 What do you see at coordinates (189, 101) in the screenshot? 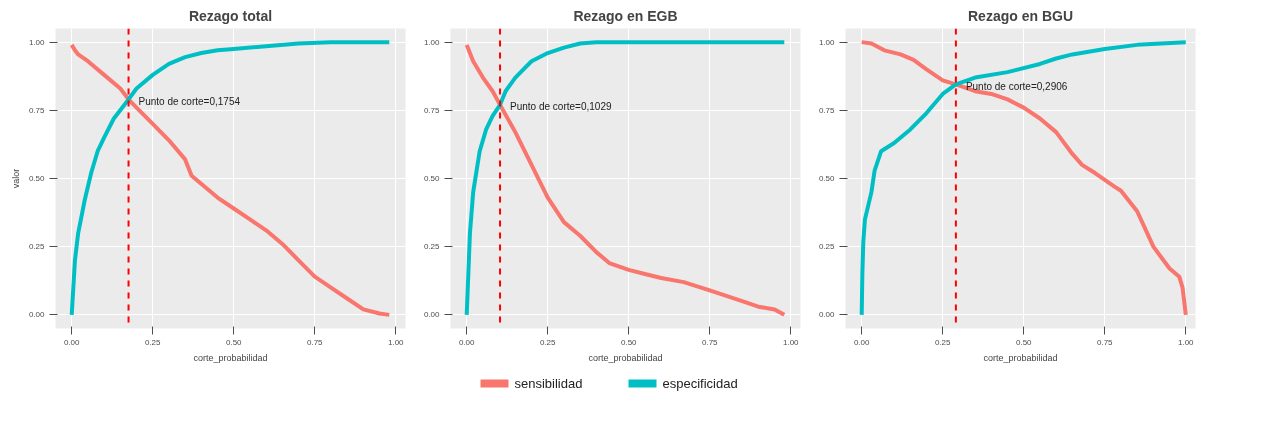
I see `annotation: Punto de corte=0,1754` at bounding box center [189, 101].